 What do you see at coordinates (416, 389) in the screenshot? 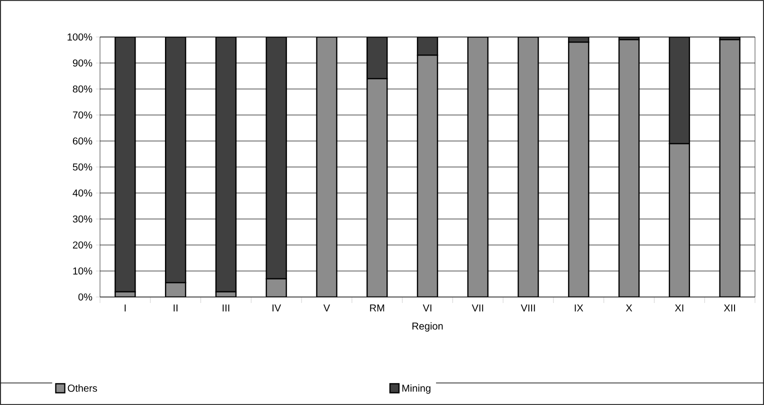
I see `legend-label: Mining` at bounding box center [416, 389].